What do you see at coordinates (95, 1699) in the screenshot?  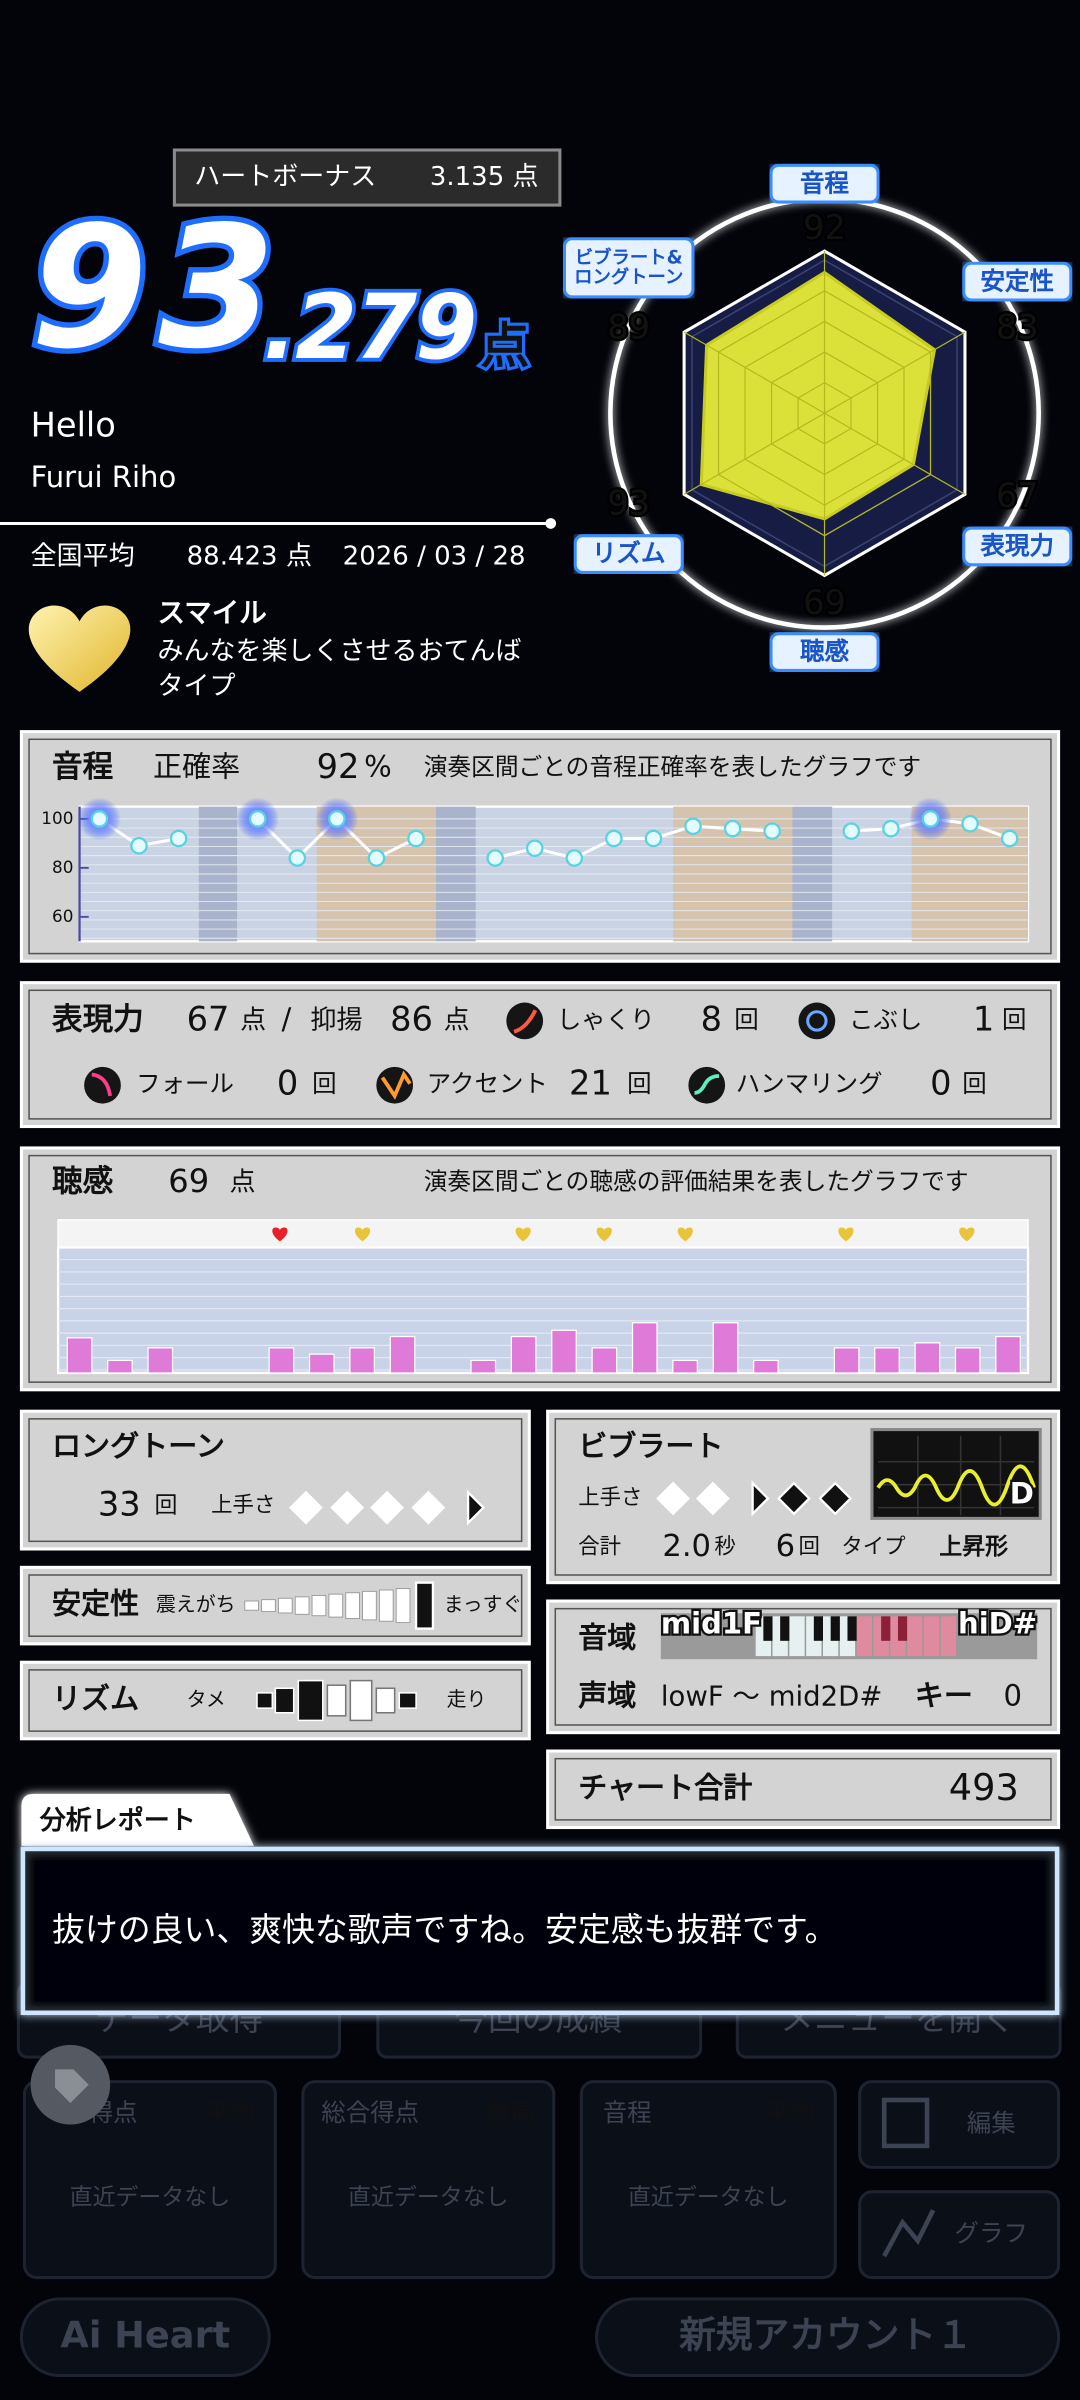 I see `rhythm-title: リズム` at bounding box center [95, 1699].